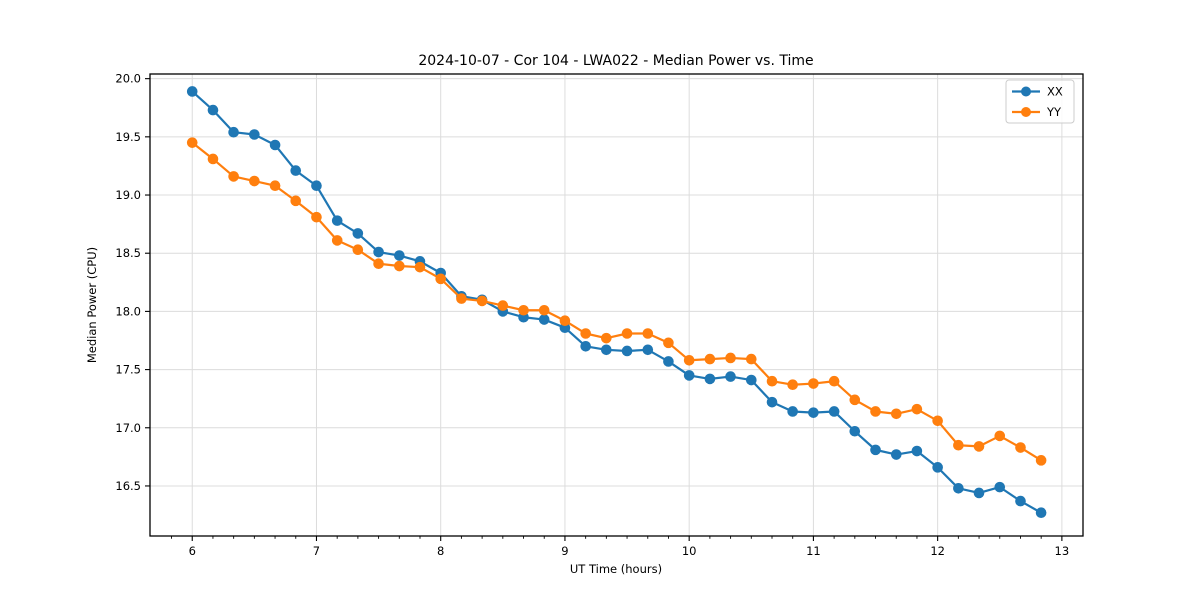  I want to click on legend-label-YY: YY, so click(1054, 112).